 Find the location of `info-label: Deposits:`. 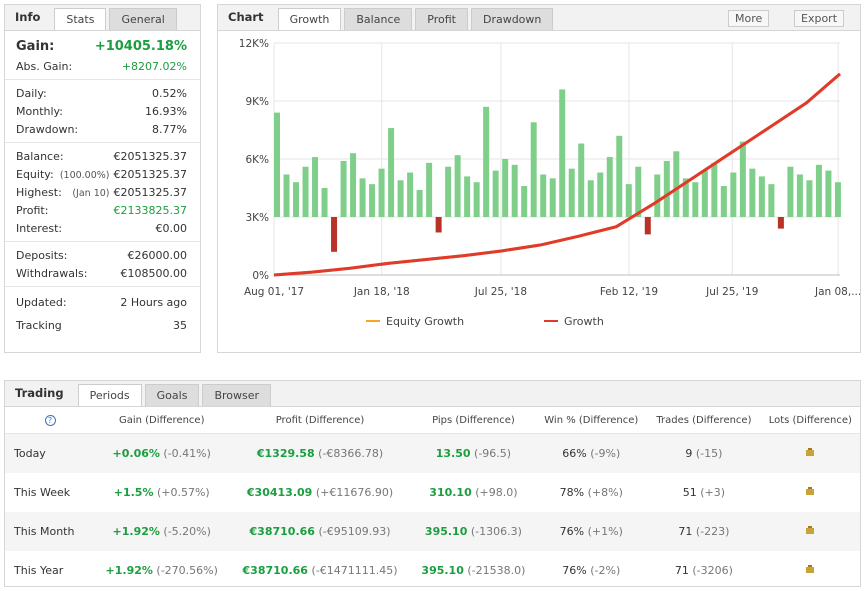

info-label: Deposits: is located at coordinates (42, 255).